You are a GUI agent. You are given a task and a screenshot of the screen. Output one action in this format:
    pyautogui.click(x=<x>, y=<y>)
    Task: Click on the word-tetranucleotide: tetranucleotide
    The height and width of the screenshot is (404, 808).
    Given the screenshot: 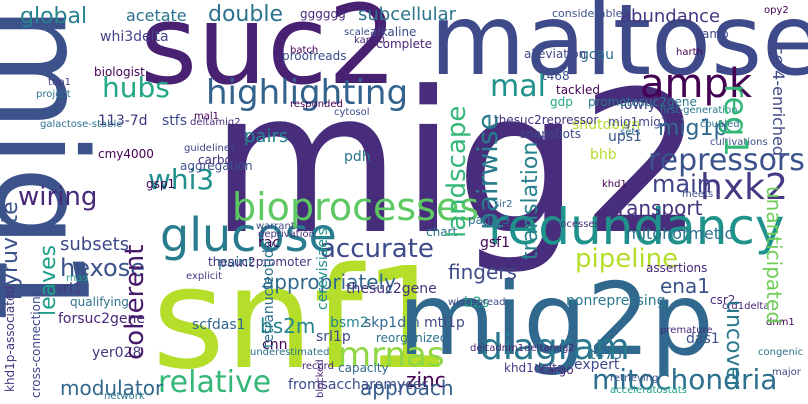 What is the action you would take?
    pyautogui.click(x=269, y=294)
    